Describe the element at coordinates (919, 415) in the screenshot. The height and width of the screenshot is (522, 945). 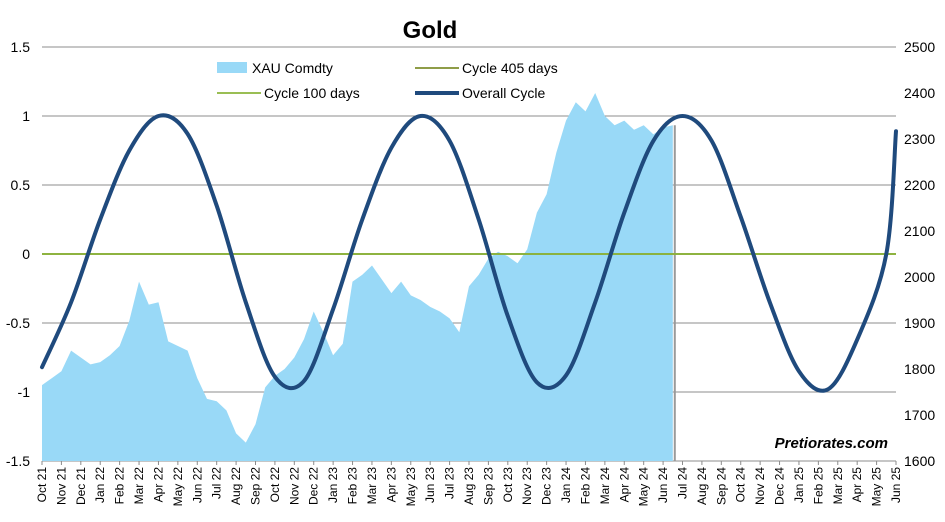
I see `right-tick-label: 1700` at that location.